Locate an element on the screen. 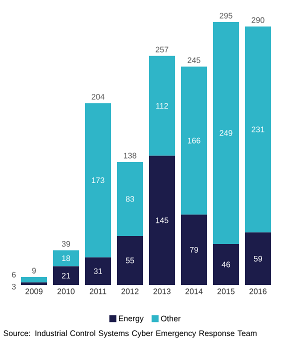  data-label: 166 is located at coordinates (194, 141).